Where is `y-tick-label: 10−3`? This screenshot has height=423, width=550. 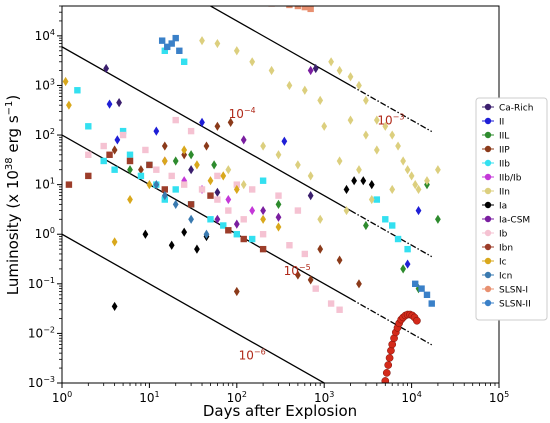
y-tick-label: 10−3 is located at coordinates (41, 382).